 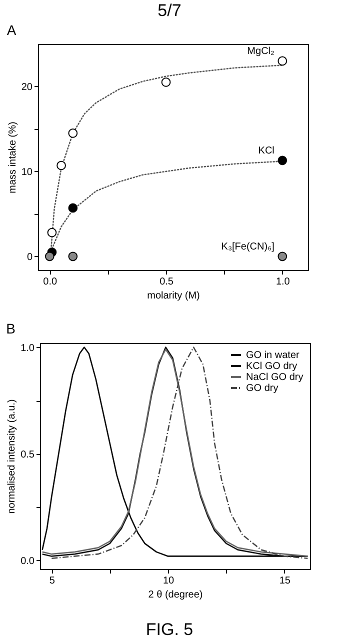 I want to click on y-tick-label: 1.0, so click(x=27, y=348).